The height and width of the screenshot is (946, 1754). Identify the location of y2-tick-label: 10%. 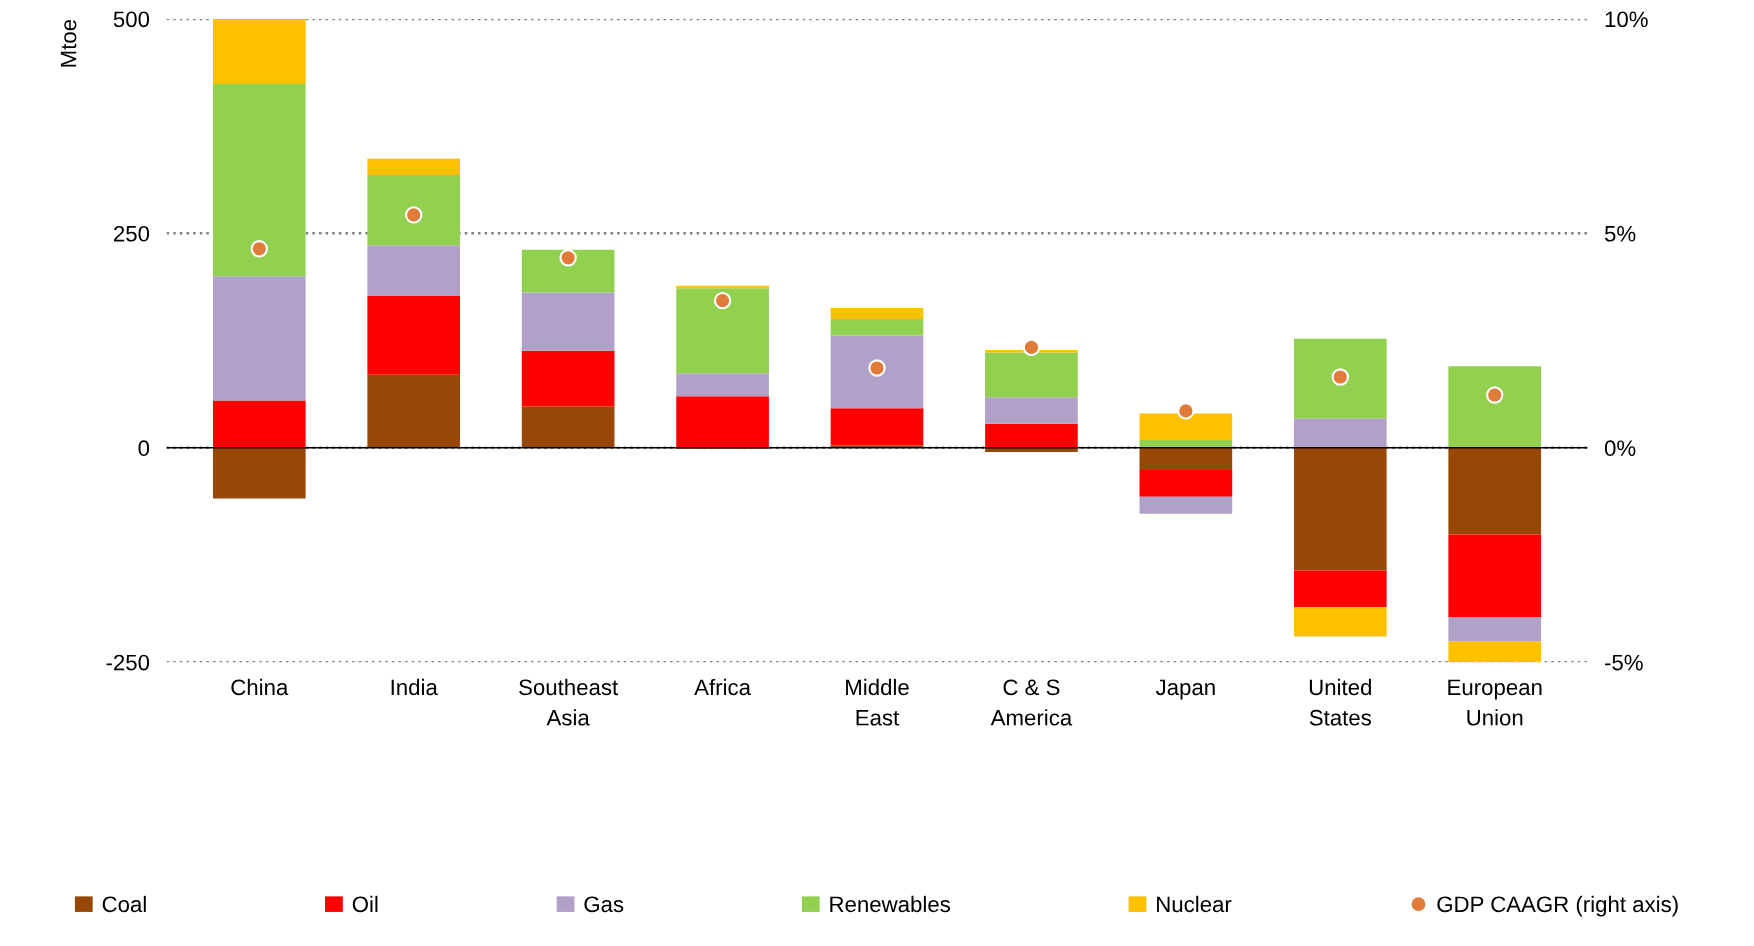
(1626, 19).